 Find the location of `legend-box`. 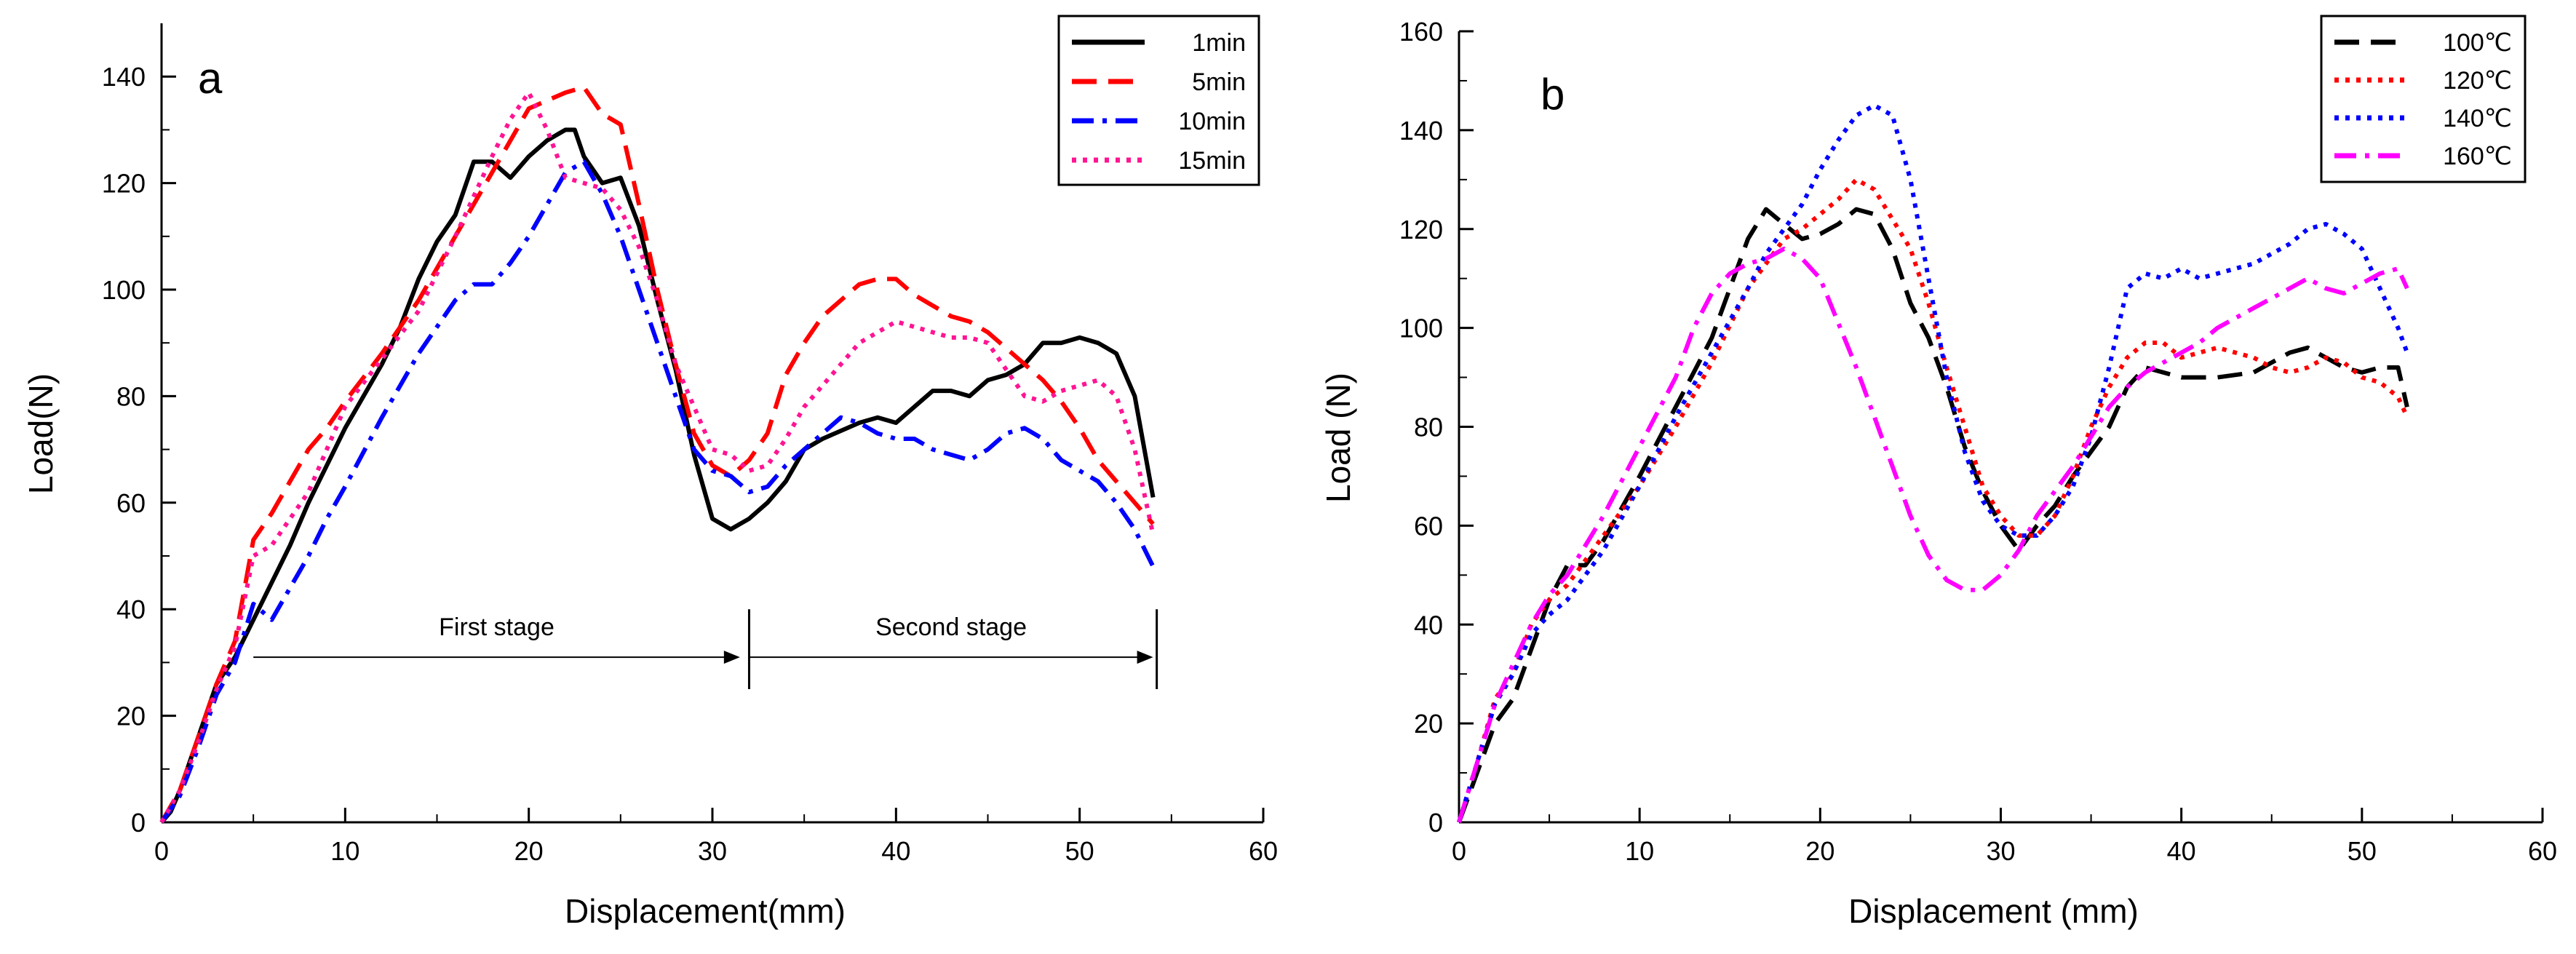

legend-box is located at coordinates (1158, 100).